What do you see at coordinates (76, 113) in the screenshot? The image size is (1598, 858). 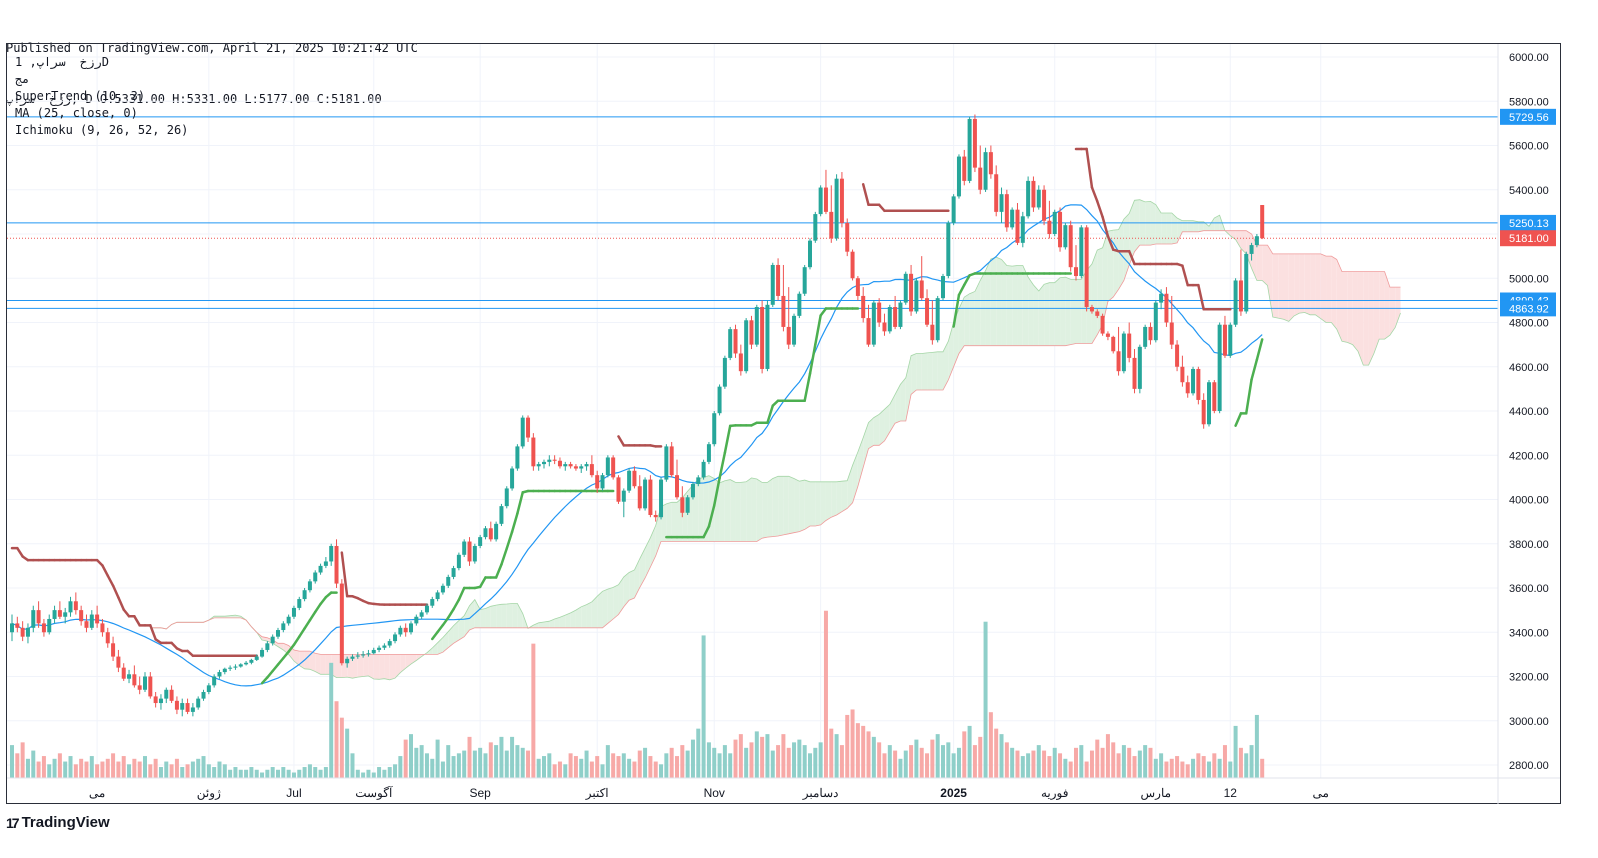 I see `legend-ma: MA (25, close, 0)` at bounding box center [76, 113].